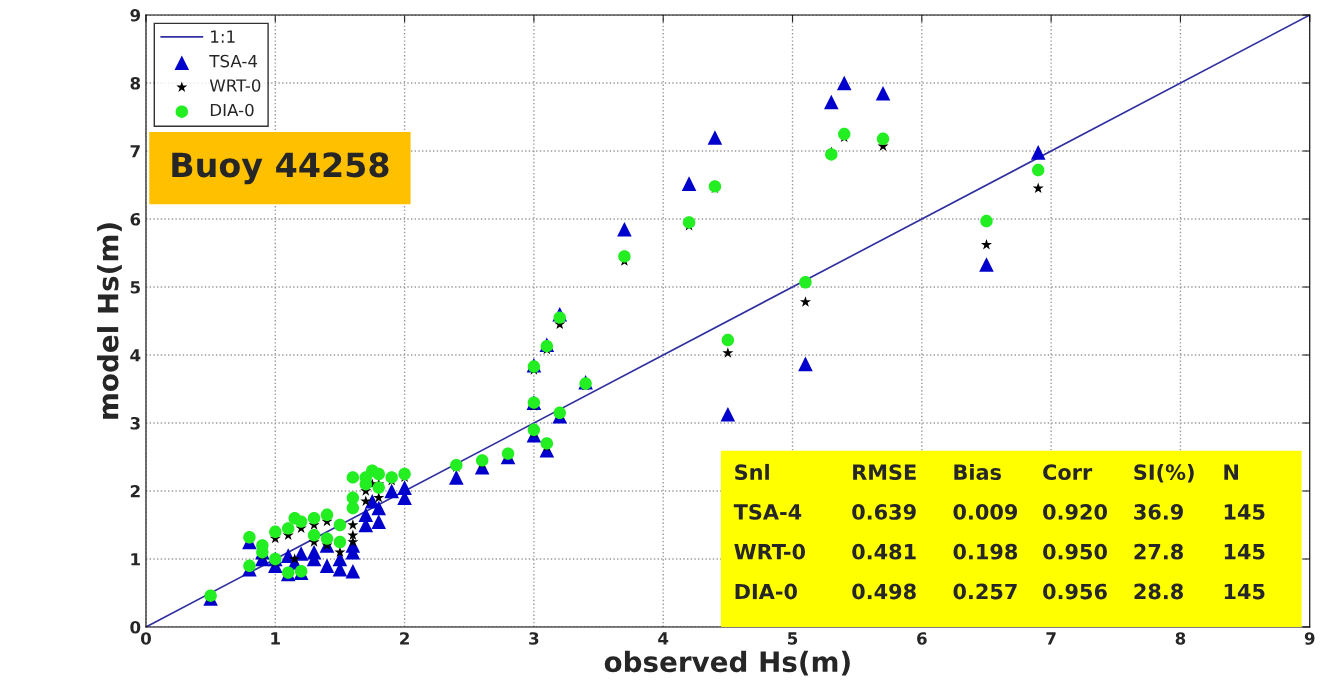 This screenshot has height=683, width=1327. I want to click on y-tick-label: 4, so click(135, 355).